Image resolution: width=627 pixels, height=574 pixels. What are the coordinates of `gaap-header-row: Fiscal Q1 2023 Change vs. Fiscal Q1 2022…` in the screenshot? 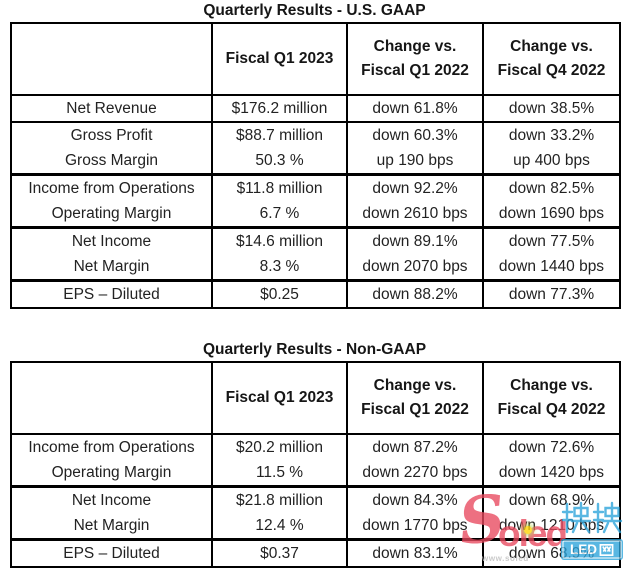 It's located at (315, 59).